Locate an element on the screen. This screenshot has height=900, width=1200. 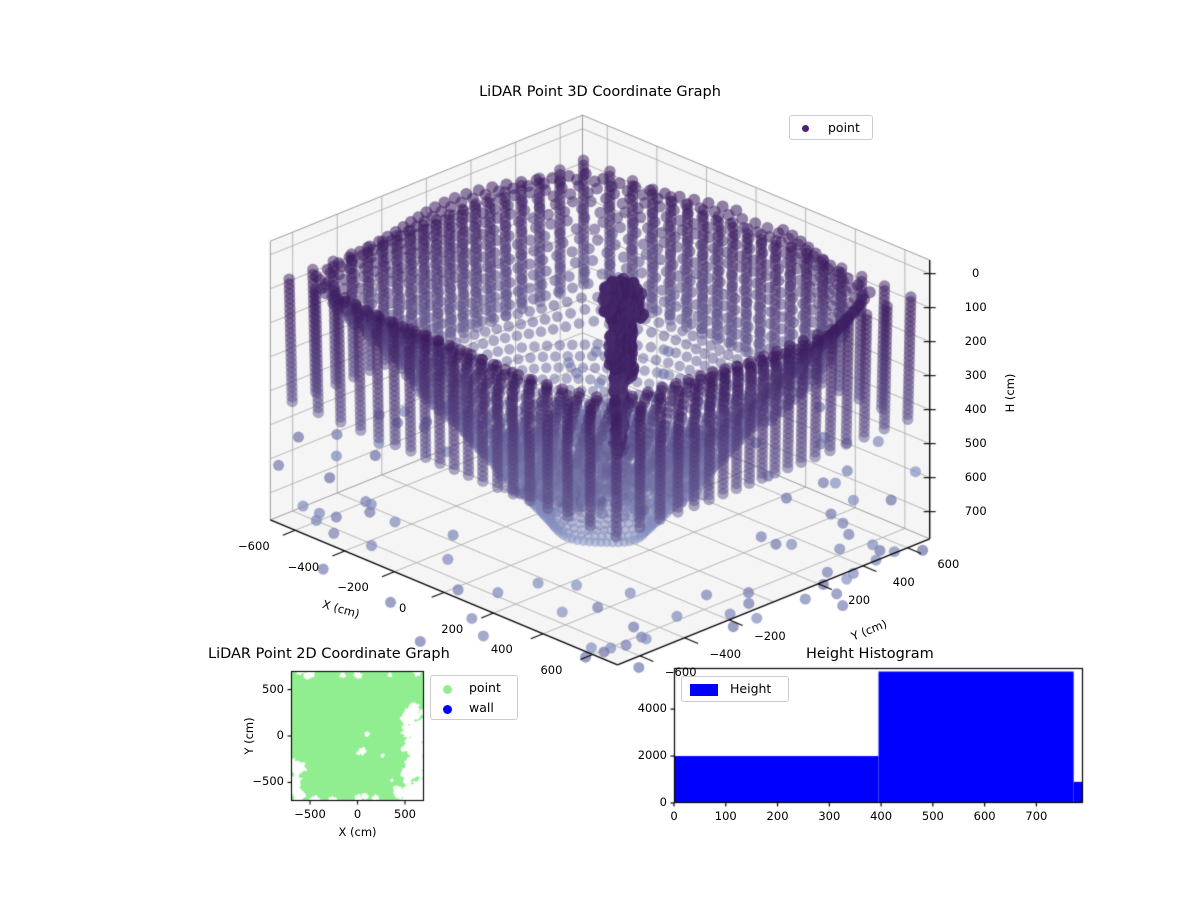
x2-tick-2: 500 is located at coordinates (405, 814).